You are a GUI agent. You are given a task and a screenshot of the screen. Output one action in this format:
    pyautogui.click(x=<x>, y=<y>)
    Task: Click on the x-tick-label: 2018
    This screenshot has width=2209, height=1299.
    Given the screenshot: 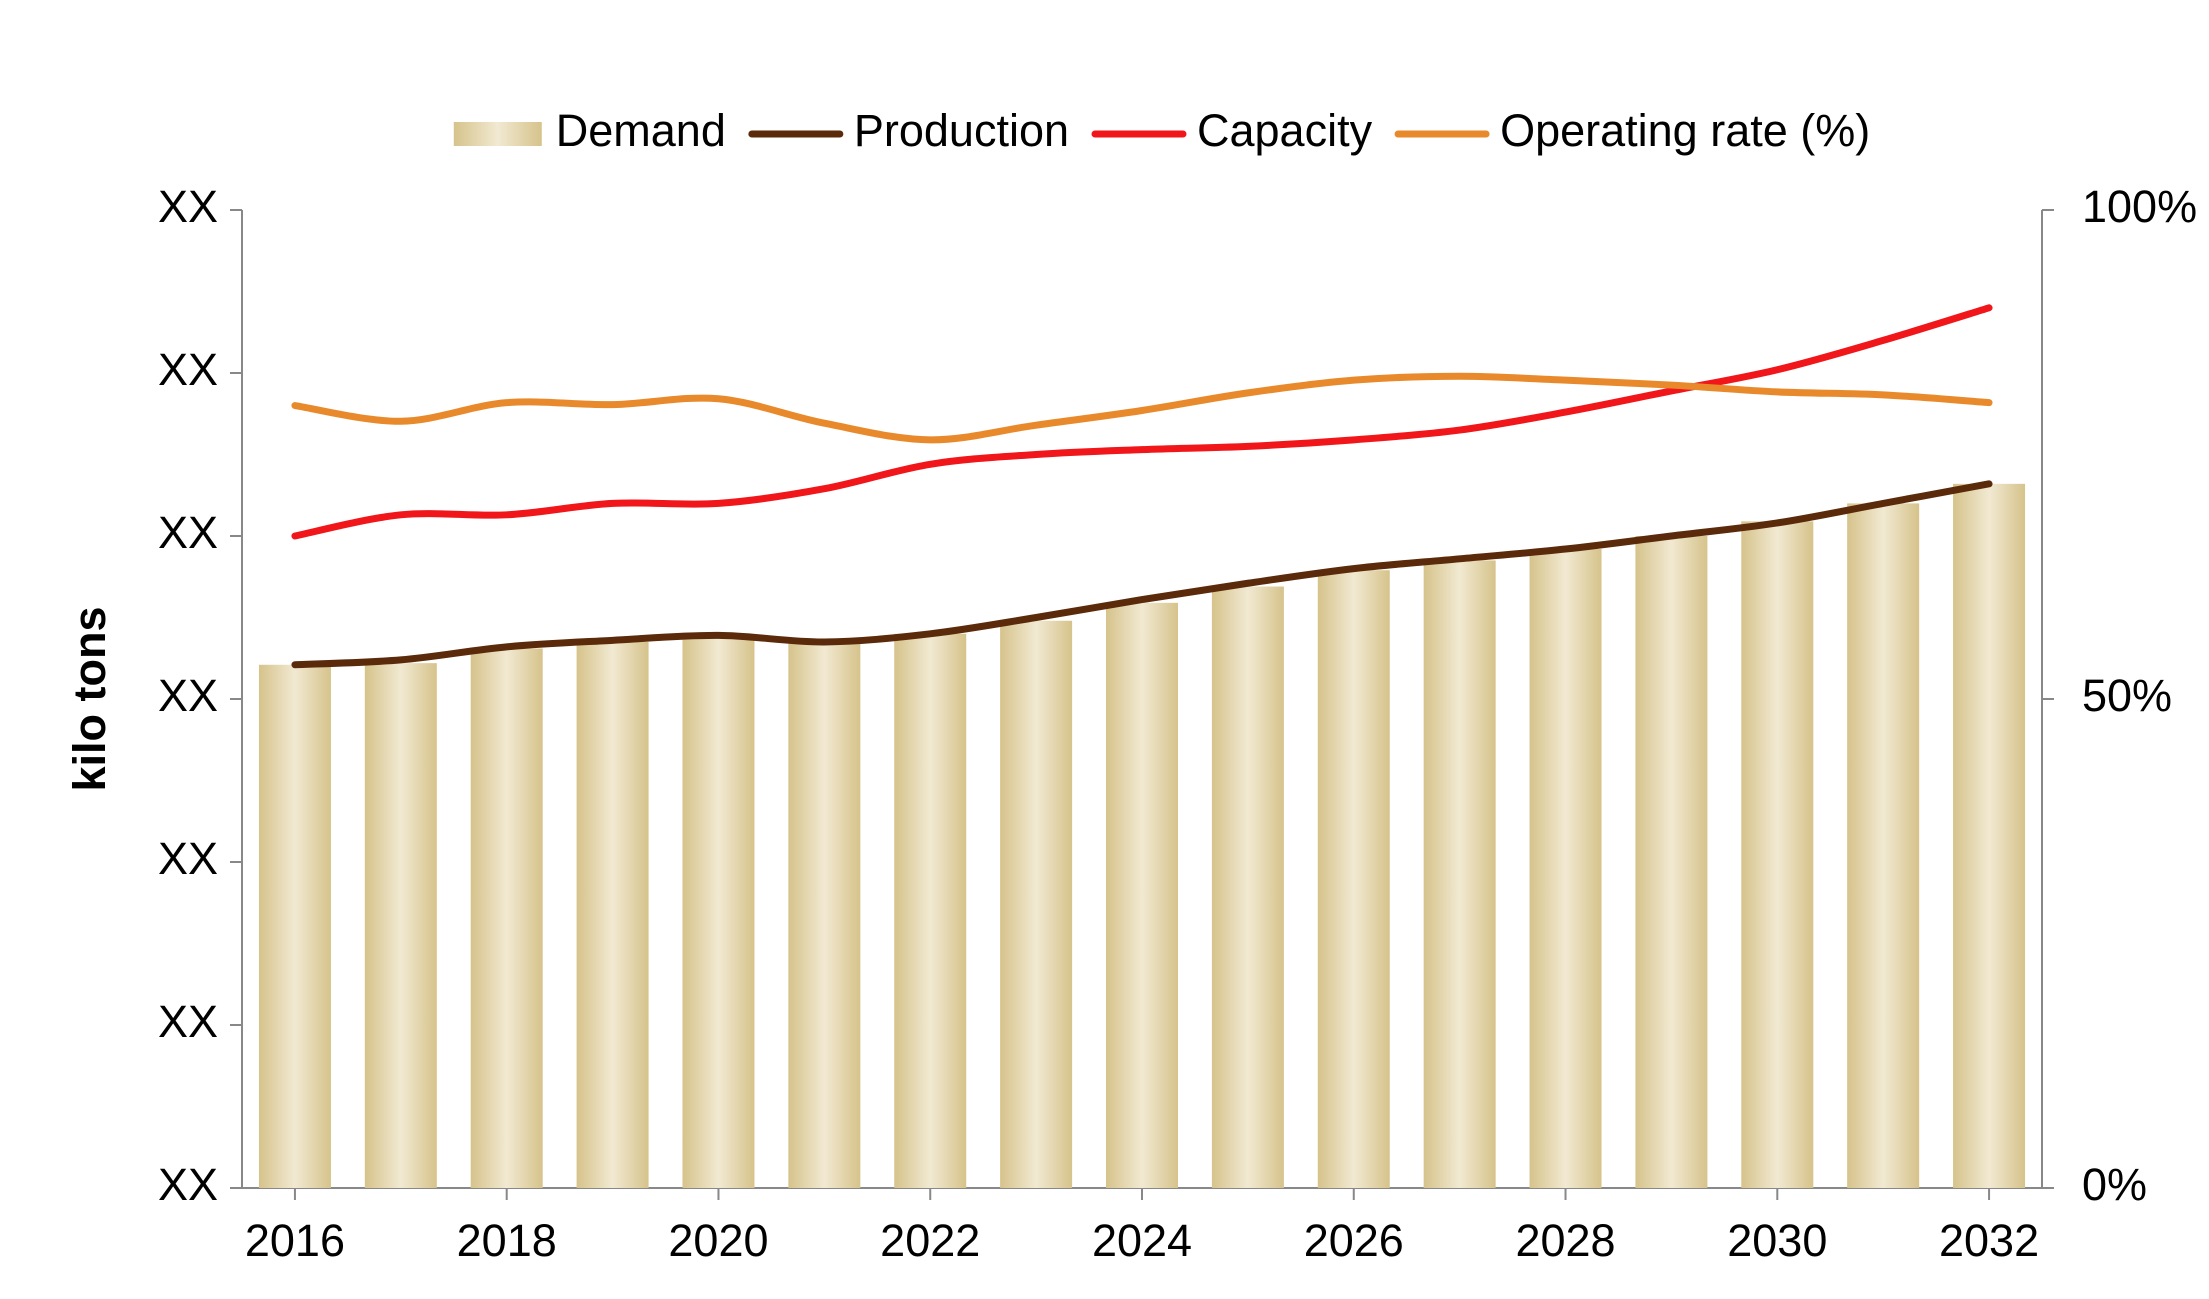 What is the action you would take?
    pyautogui.click(x=507, y=1240)
    